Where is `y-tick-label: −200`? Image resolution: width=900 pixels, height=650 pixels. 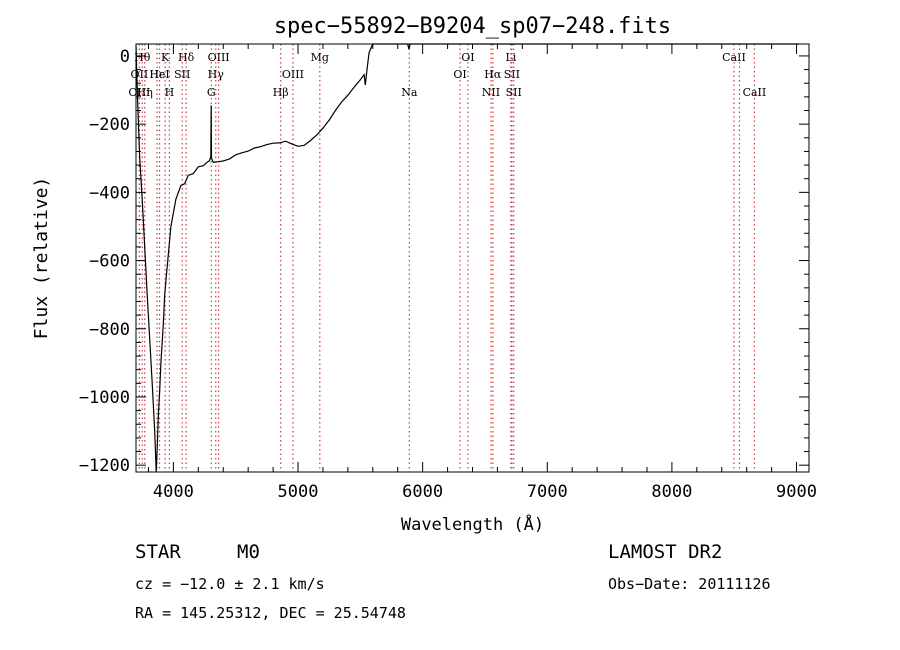 y-tick-label: −200 is located at coordinates (109, 125).